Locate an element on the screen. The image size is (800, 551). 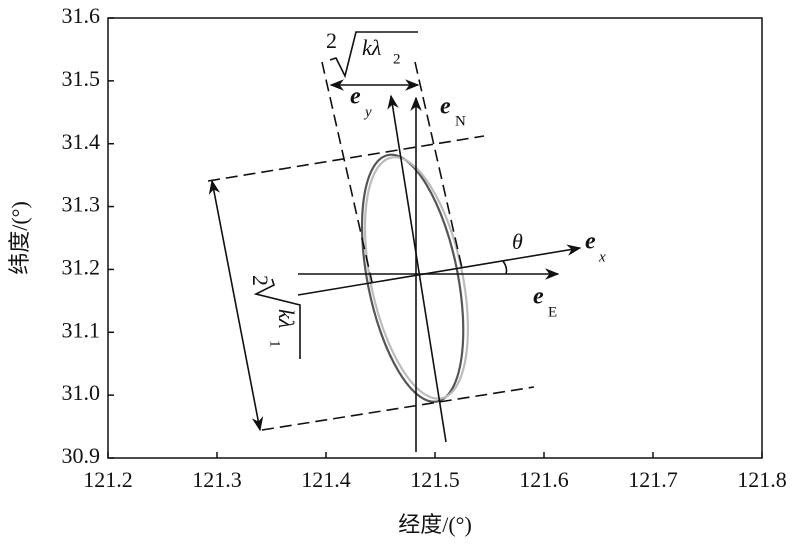
y-tick-label: 31.2 is located at coordinates (81, 266).